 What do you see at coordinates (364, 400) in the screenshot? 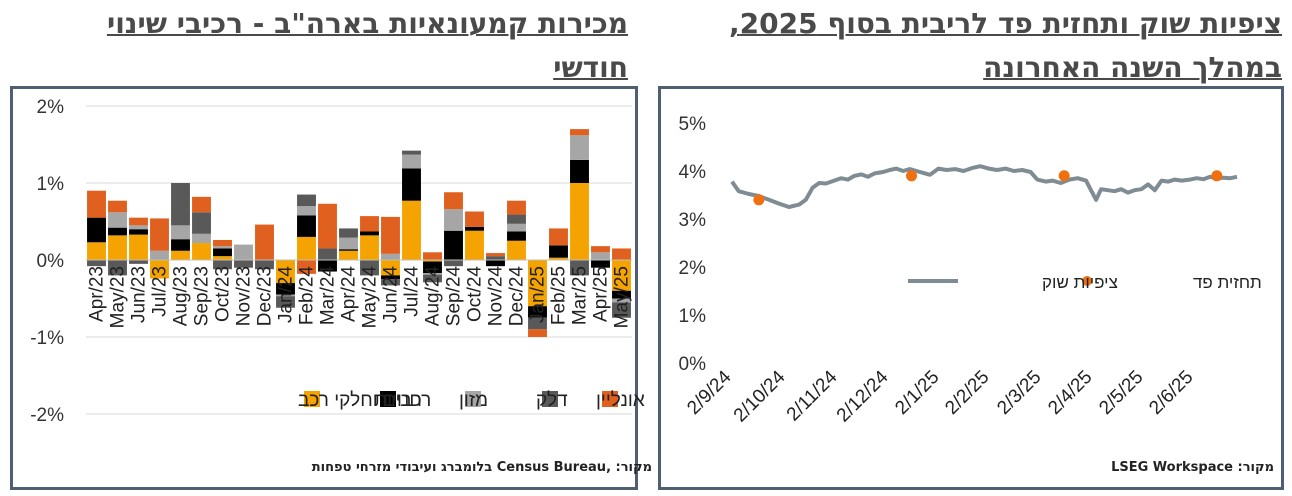
I see `legend-label-cars: רכבים וחלקי רכב` at bounding box center [364, 400].